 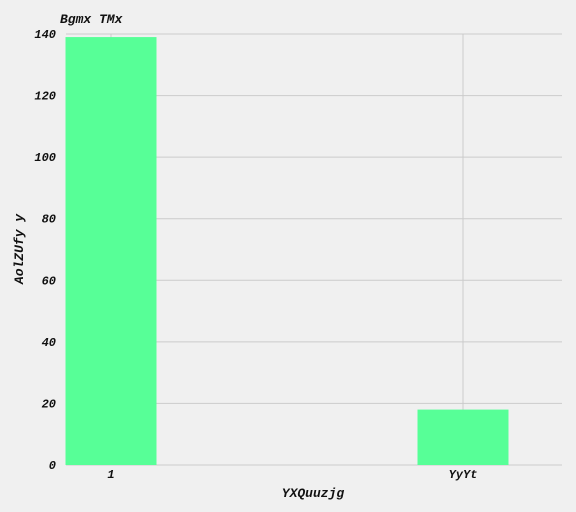 What do you see at coordinates (313, 493) in the screenshot?
I see `x-axis-label: YXQuuzjg` at bounding box center [313, 493].